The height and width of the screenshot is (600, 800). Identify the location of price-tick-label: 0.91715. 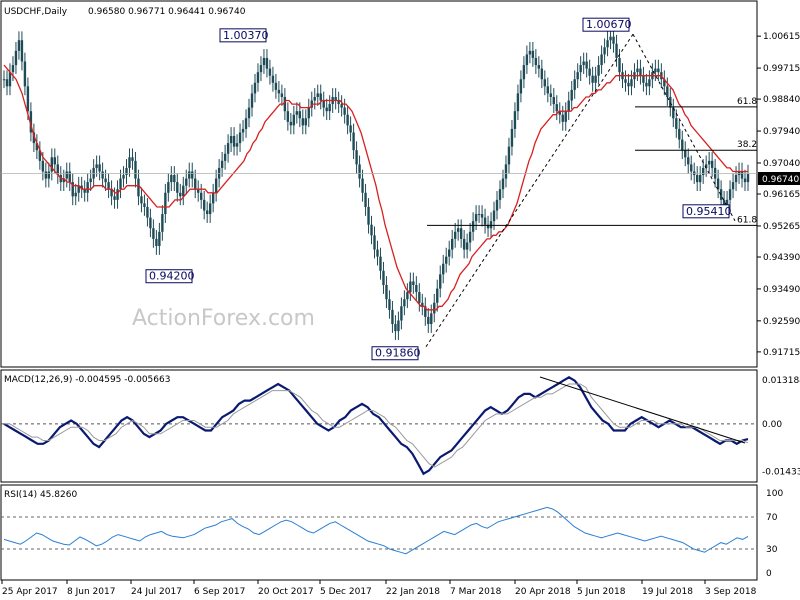
(781, 353).